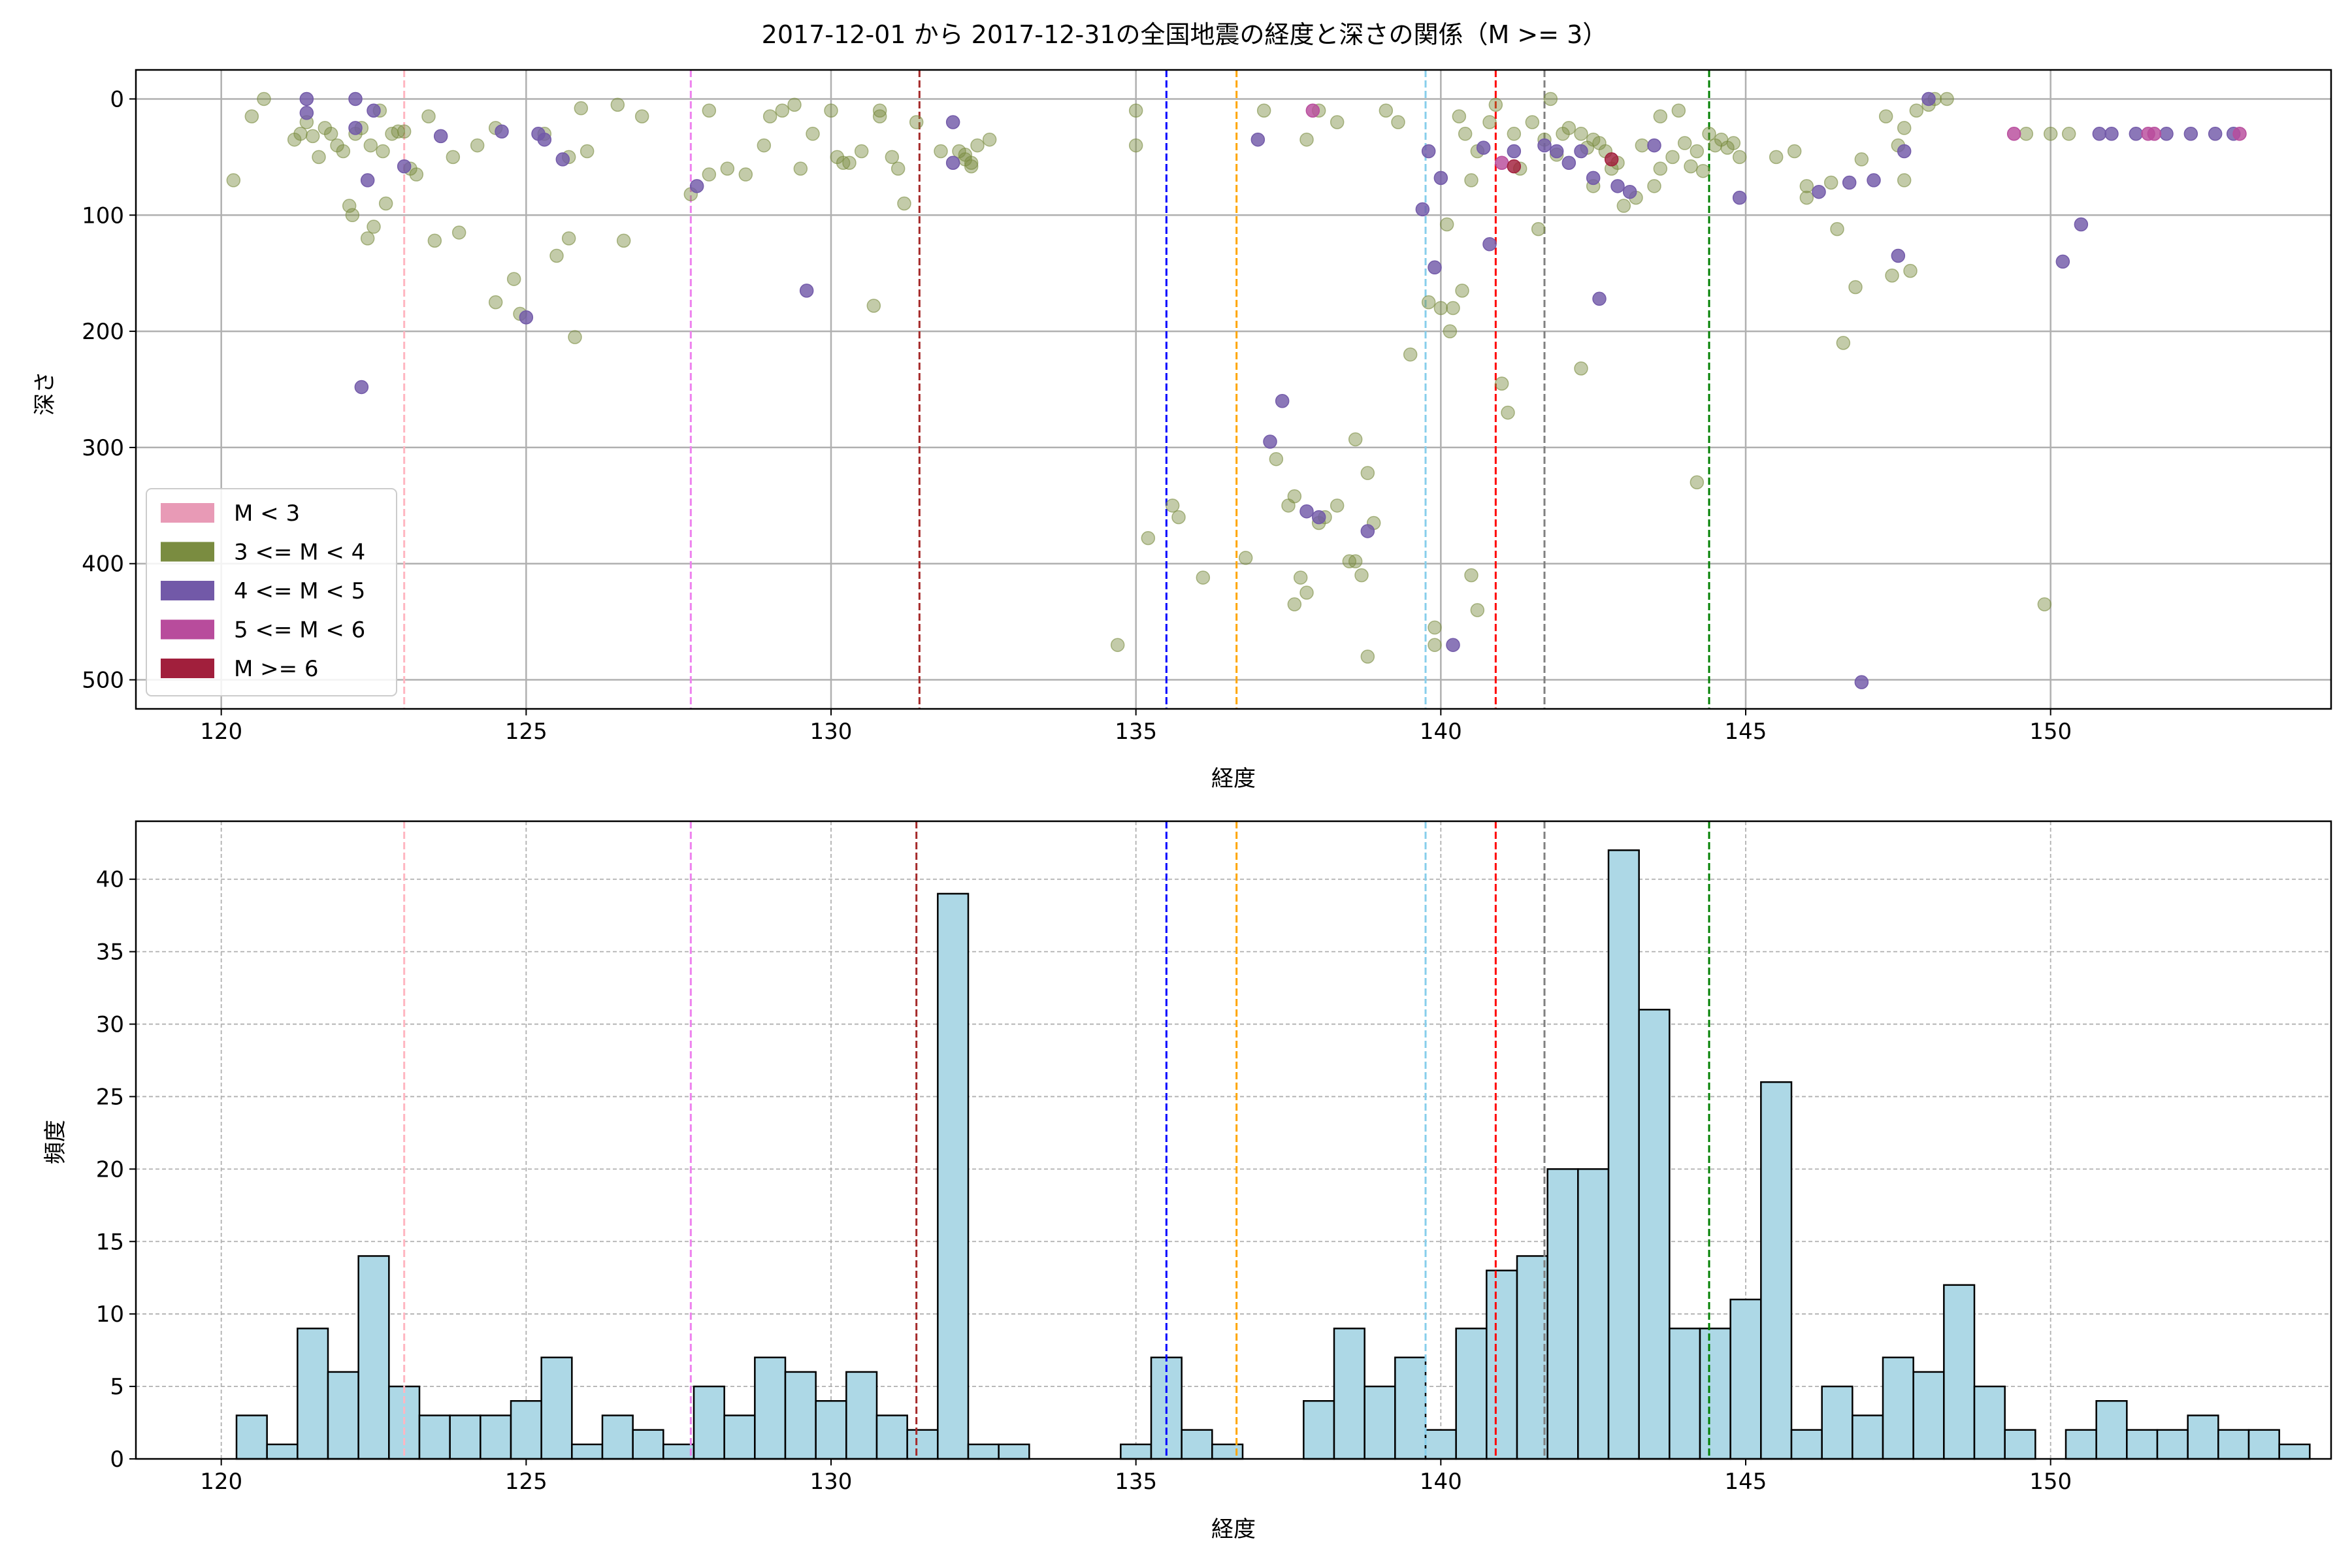 The image size is (2352, 1568). I want to click on histogram-y-tick-label: 20, so click(110, 1169).